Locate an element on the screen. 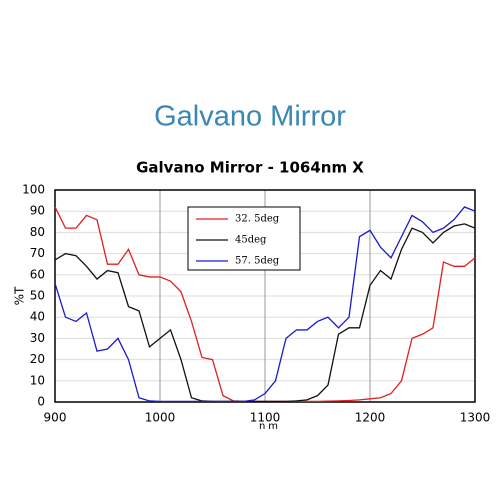  legend-box is located at coordinates (244, 238).